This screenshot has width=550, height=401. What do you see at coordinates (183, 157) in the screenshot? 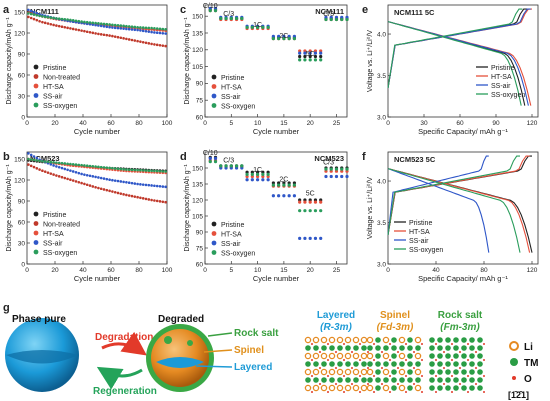
I see `panel-letter-d: d` at bounding box center [183, 157].